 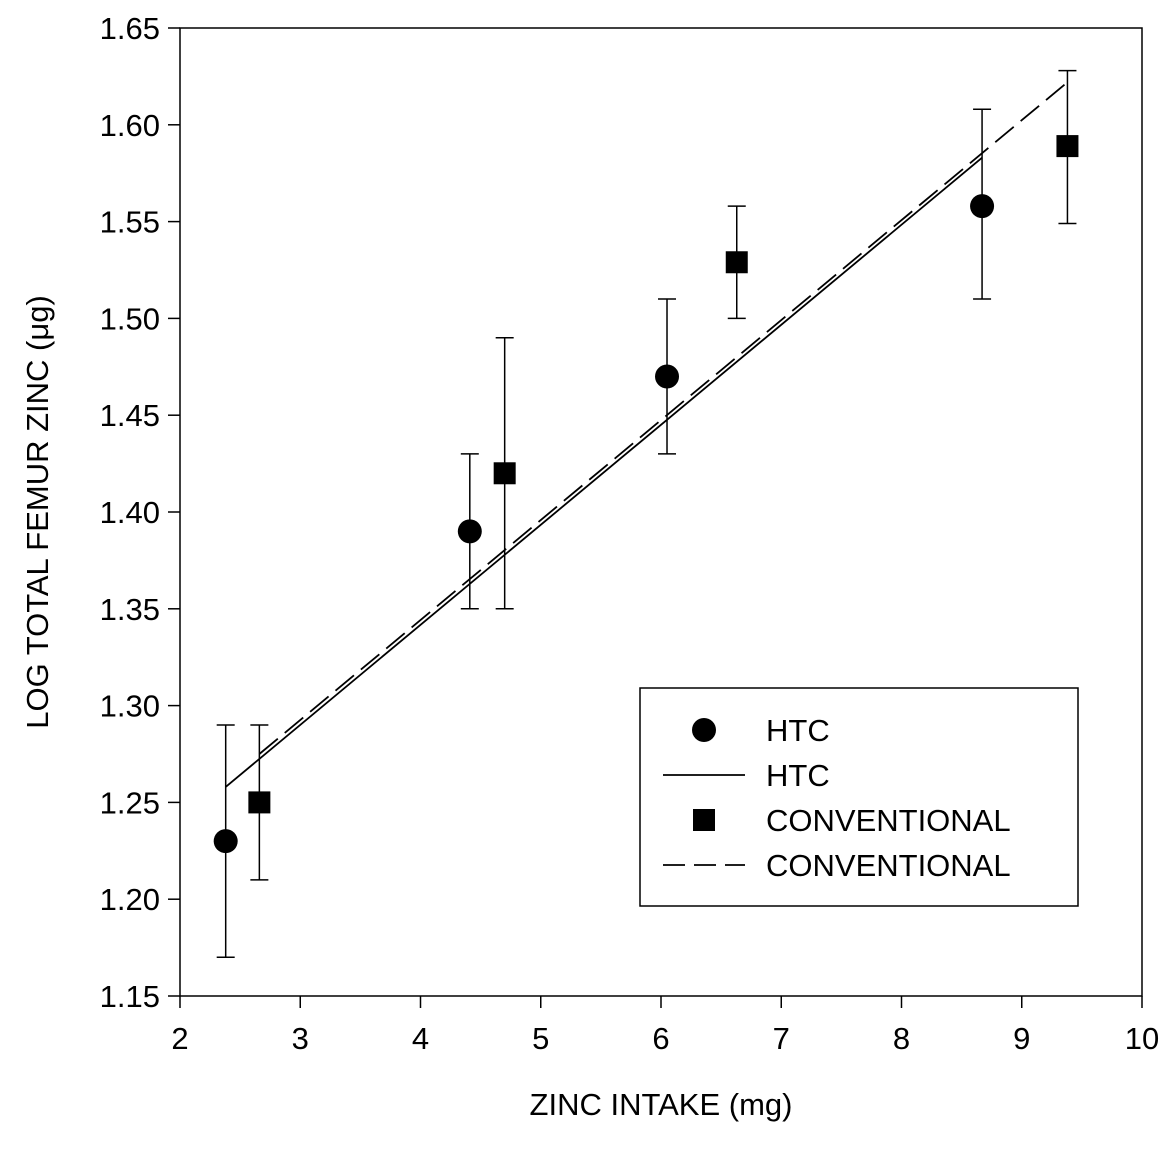 I want to click on x-tick-label: 4, so click(x=420, y=1038).